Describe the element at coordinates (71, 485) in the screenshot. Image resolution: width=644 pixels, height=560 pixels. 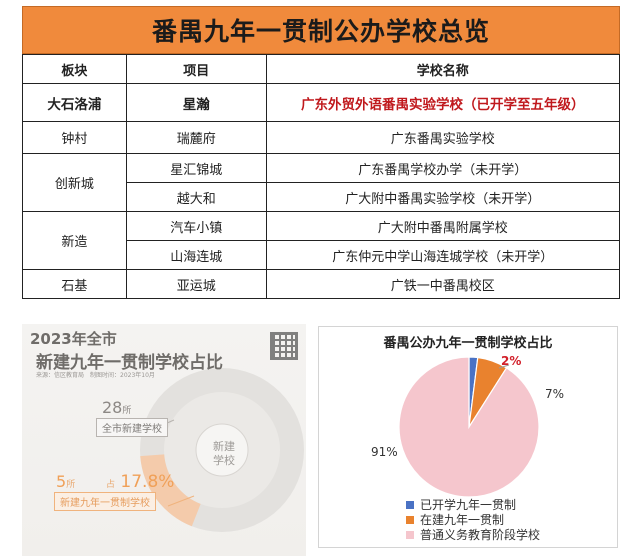
I see `part-count-unit: 所` at that location.